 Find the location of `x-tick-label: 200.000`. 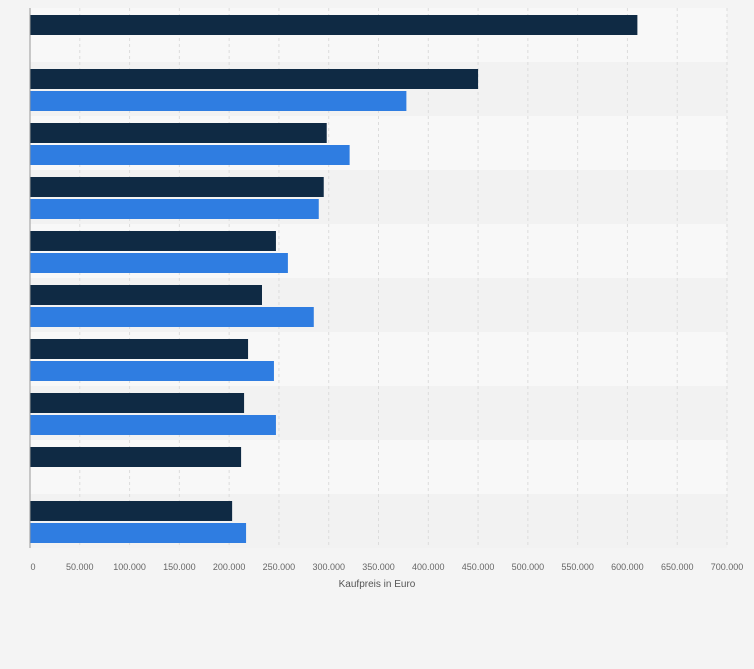

x-tick-label: 200.000 is located at coordinates (229, 567).